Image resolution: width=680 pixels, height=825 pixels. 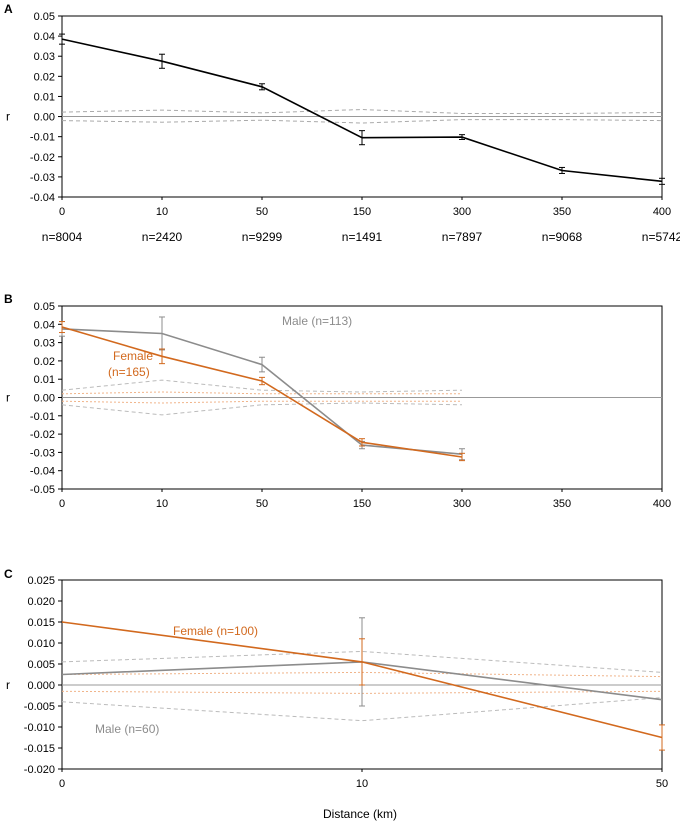 I want to click on panel-b-ytick-label: 0.00, so click(x=44, y=399).